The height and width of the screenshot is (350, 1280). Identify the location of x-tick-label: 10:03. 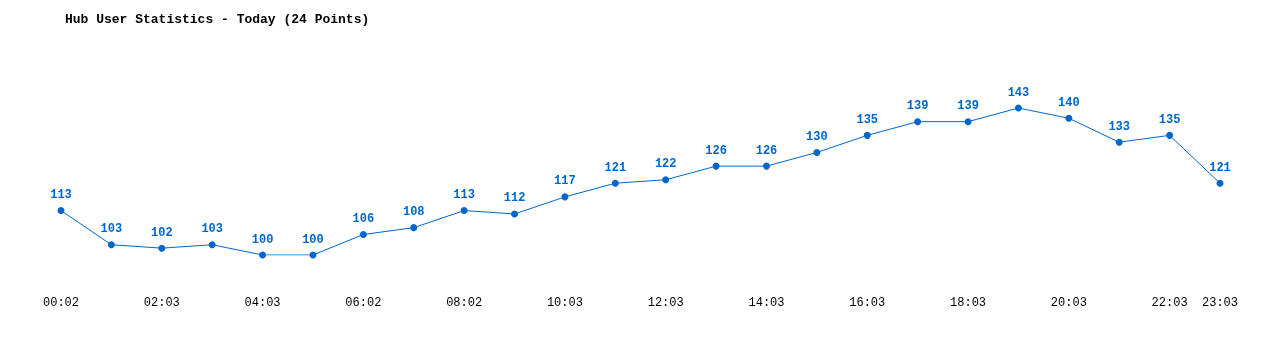
(564, 303).